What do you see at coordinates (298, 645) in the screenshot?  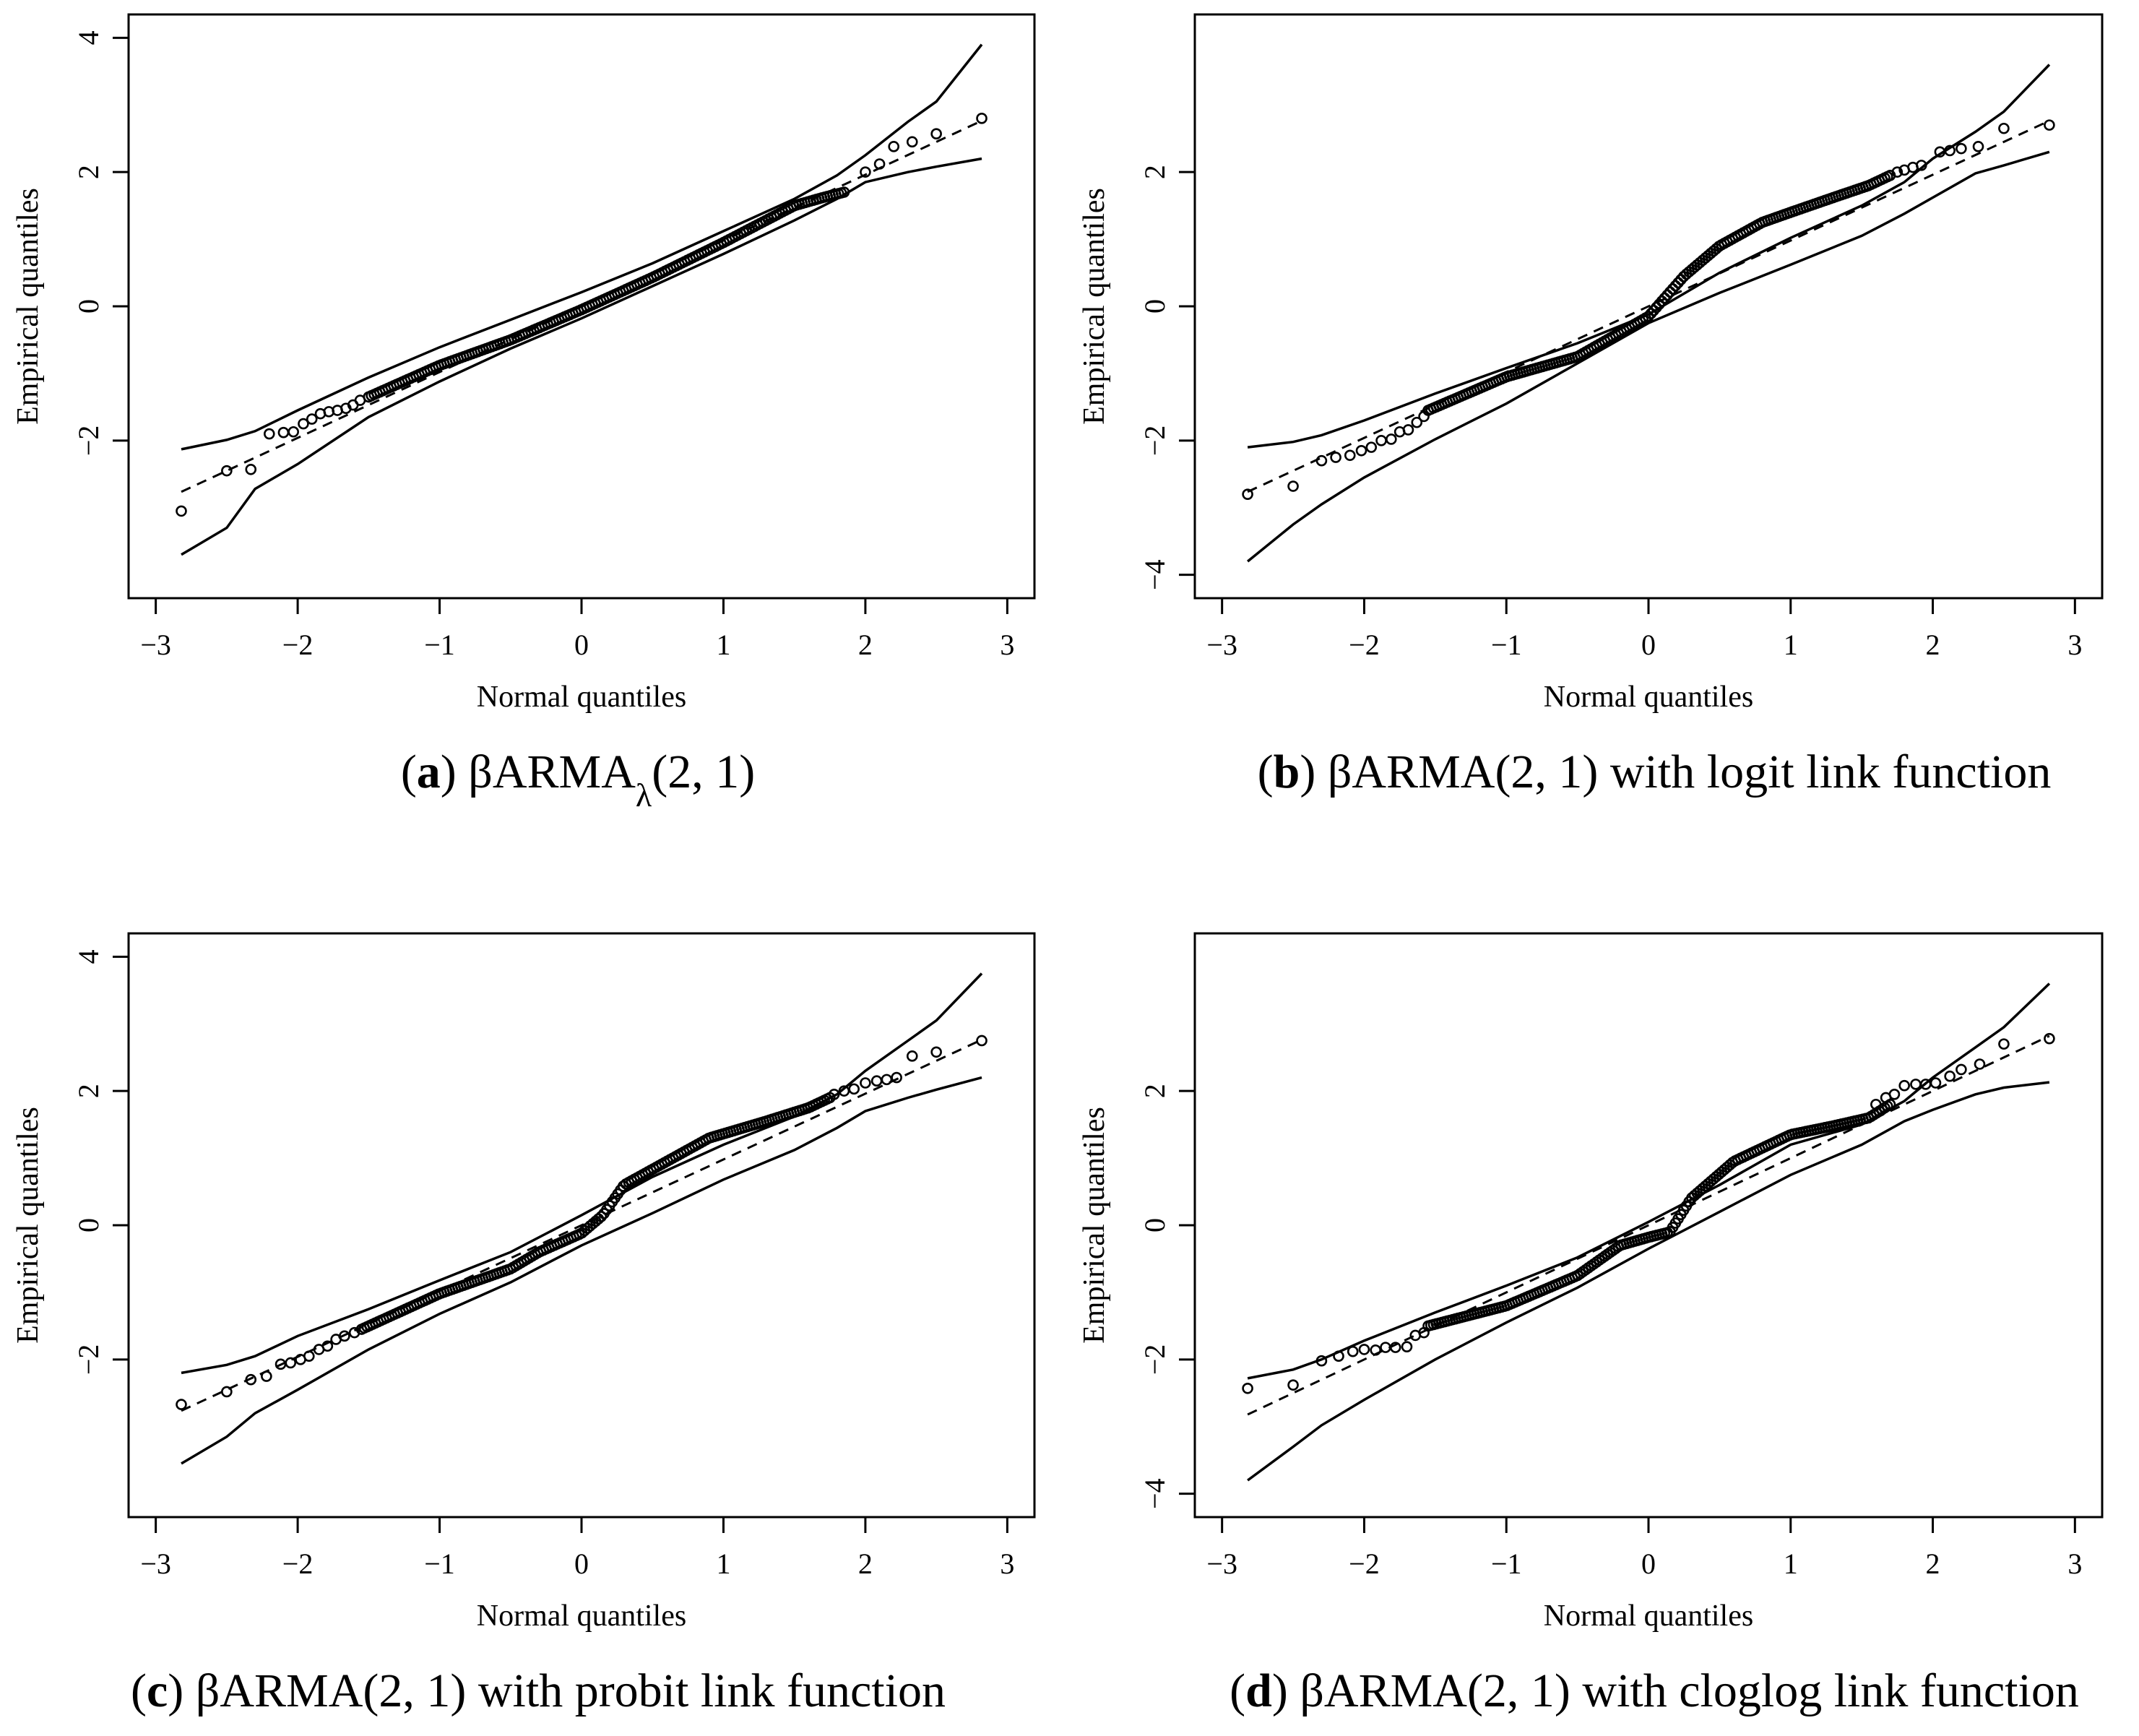 I see `x-tick-label: −2` at bounding box center [298, 645].